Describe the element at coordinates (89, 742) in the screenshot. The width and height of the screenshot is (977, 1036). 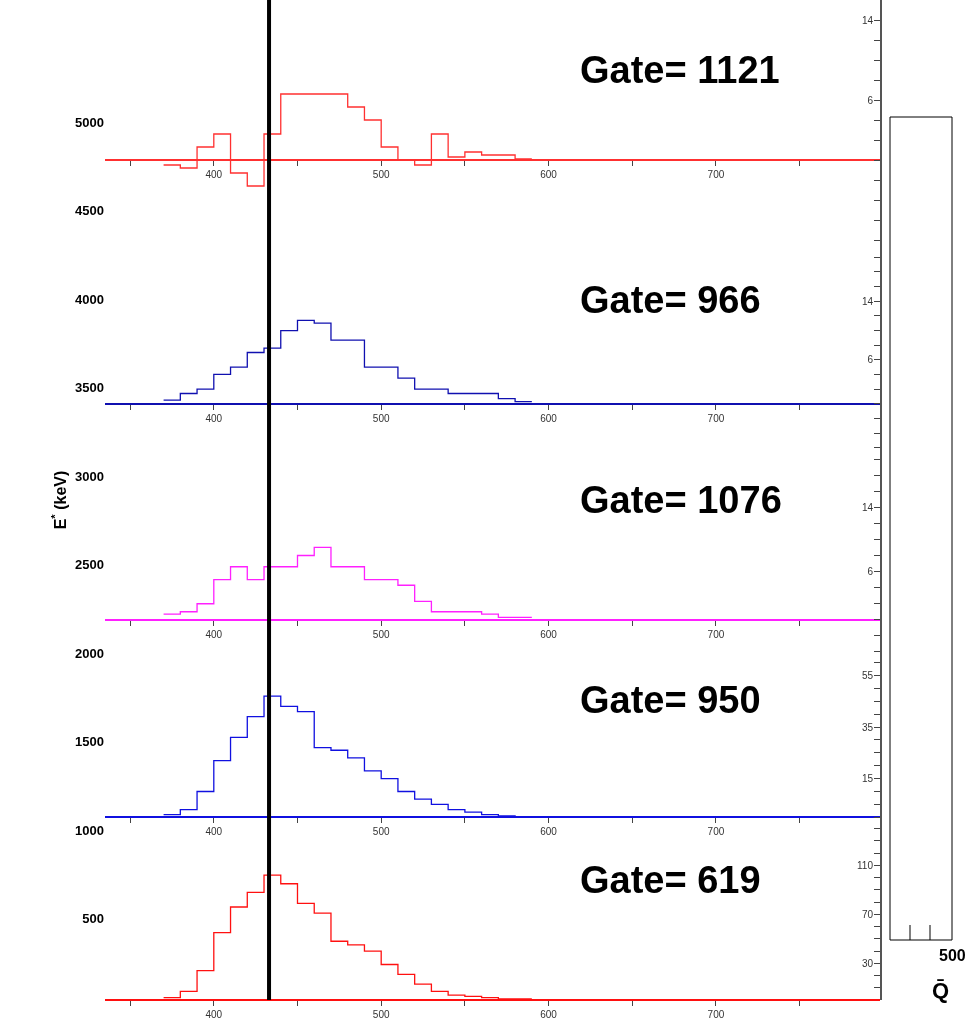
I see `y2-tick-label: 1500` at that location.